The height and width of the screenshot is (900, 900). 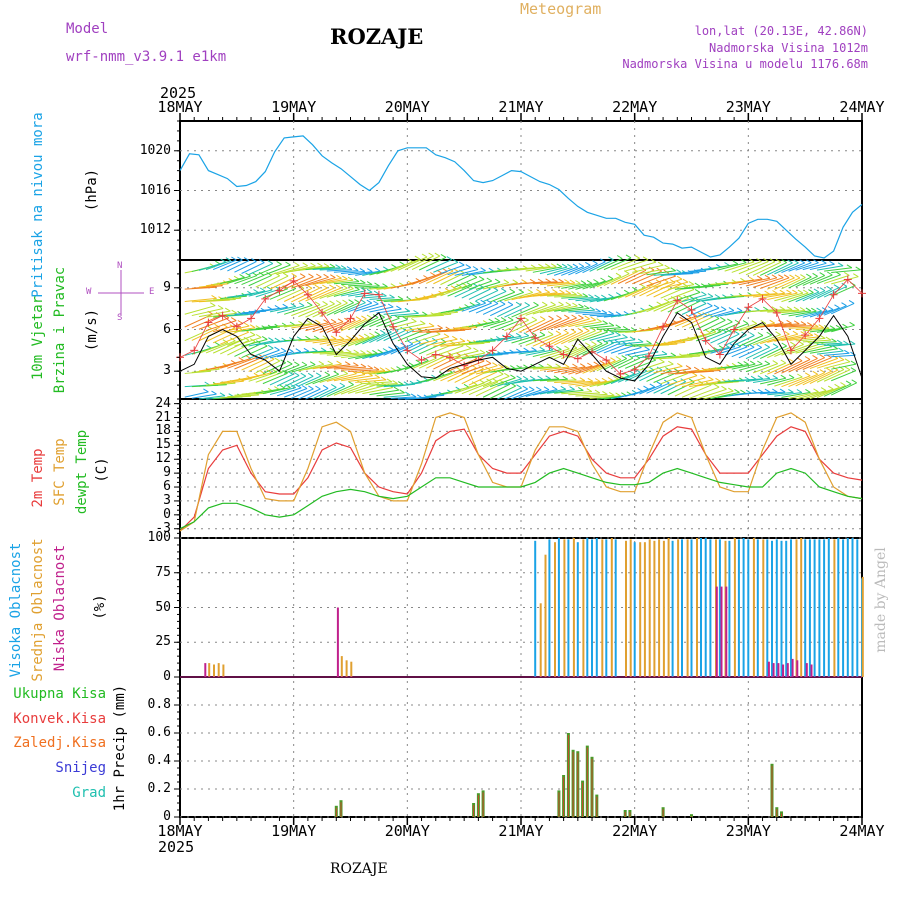 I want to click on temp-y-label: 18, so click(x=163, y=431).